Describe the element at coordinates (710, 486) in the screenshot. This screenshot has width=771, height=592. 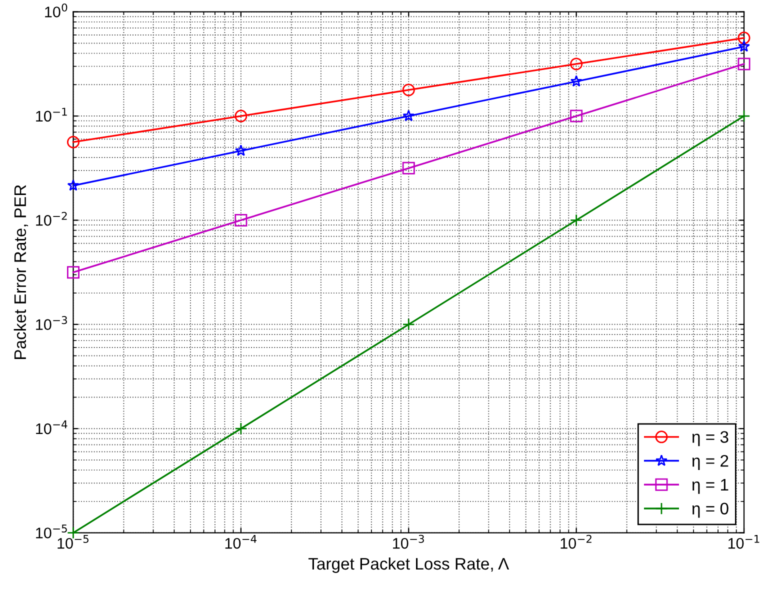
I see `legend-label: η = 1` at that location.